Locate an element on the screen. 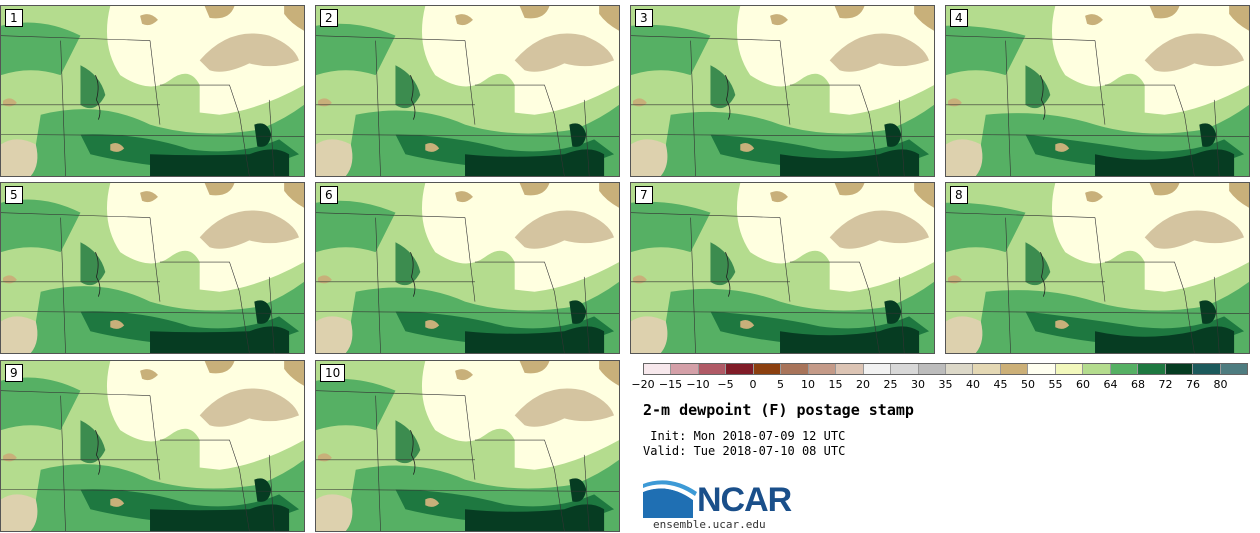 The image size is (1260, 533). colorbar is located at coordinates (945, 369).